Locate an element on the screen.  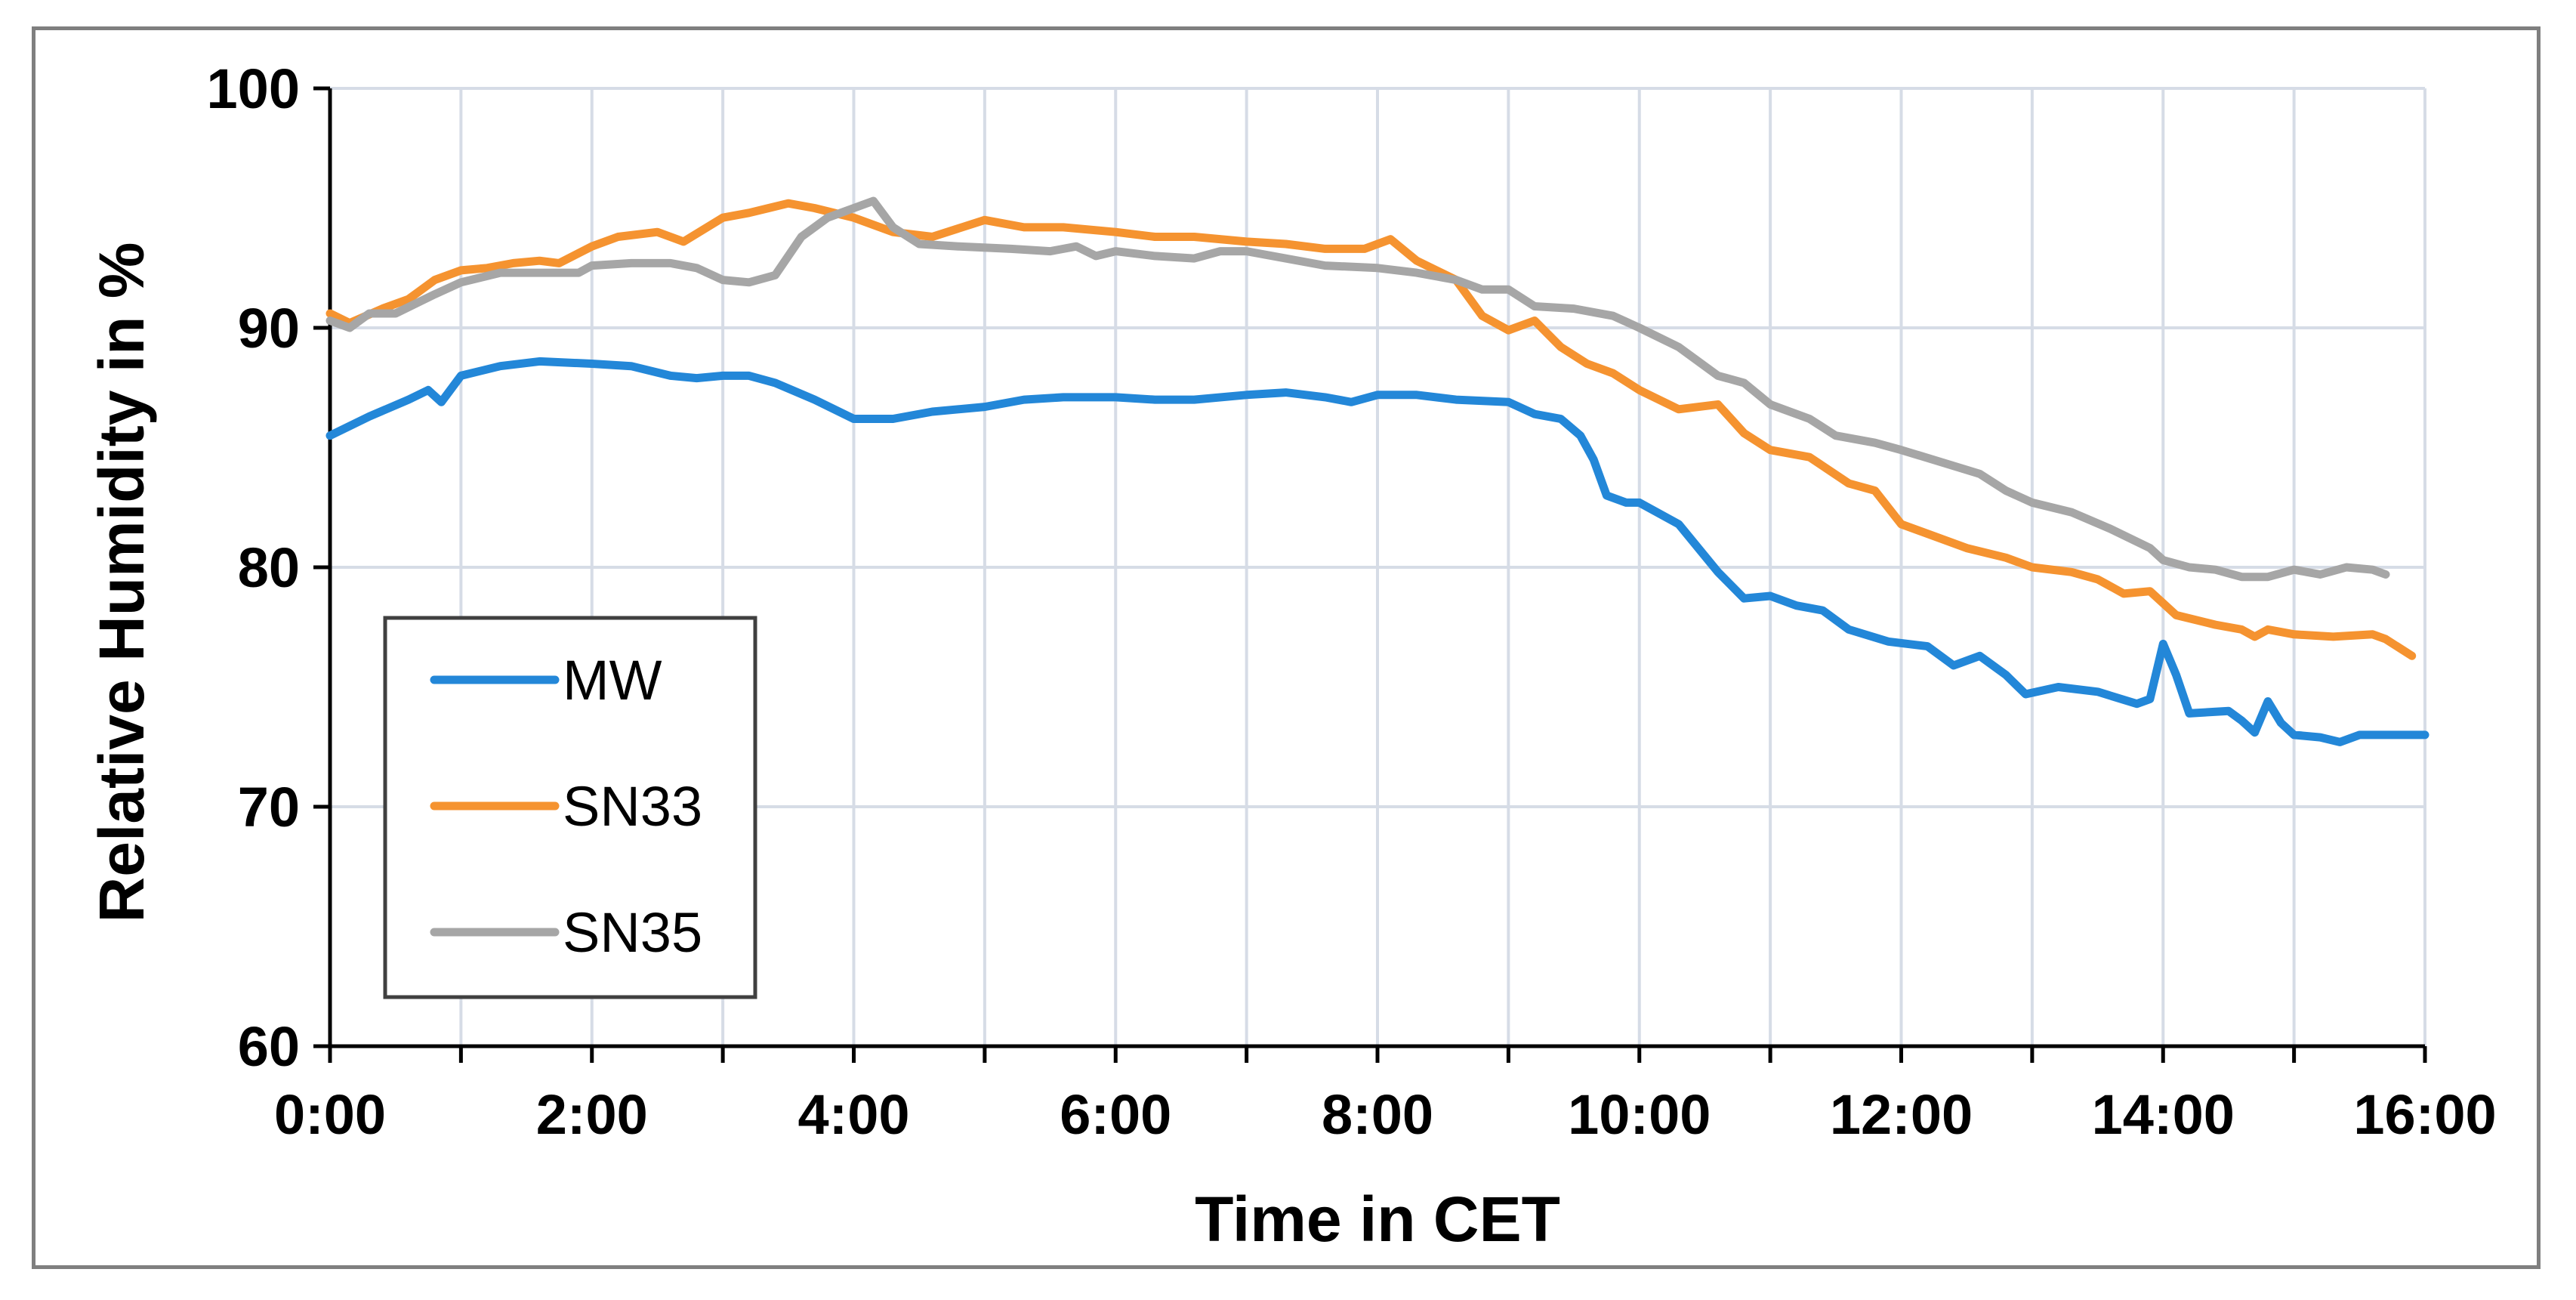
legend: MW SN33 SN35 is located at coordinates (570, 808).